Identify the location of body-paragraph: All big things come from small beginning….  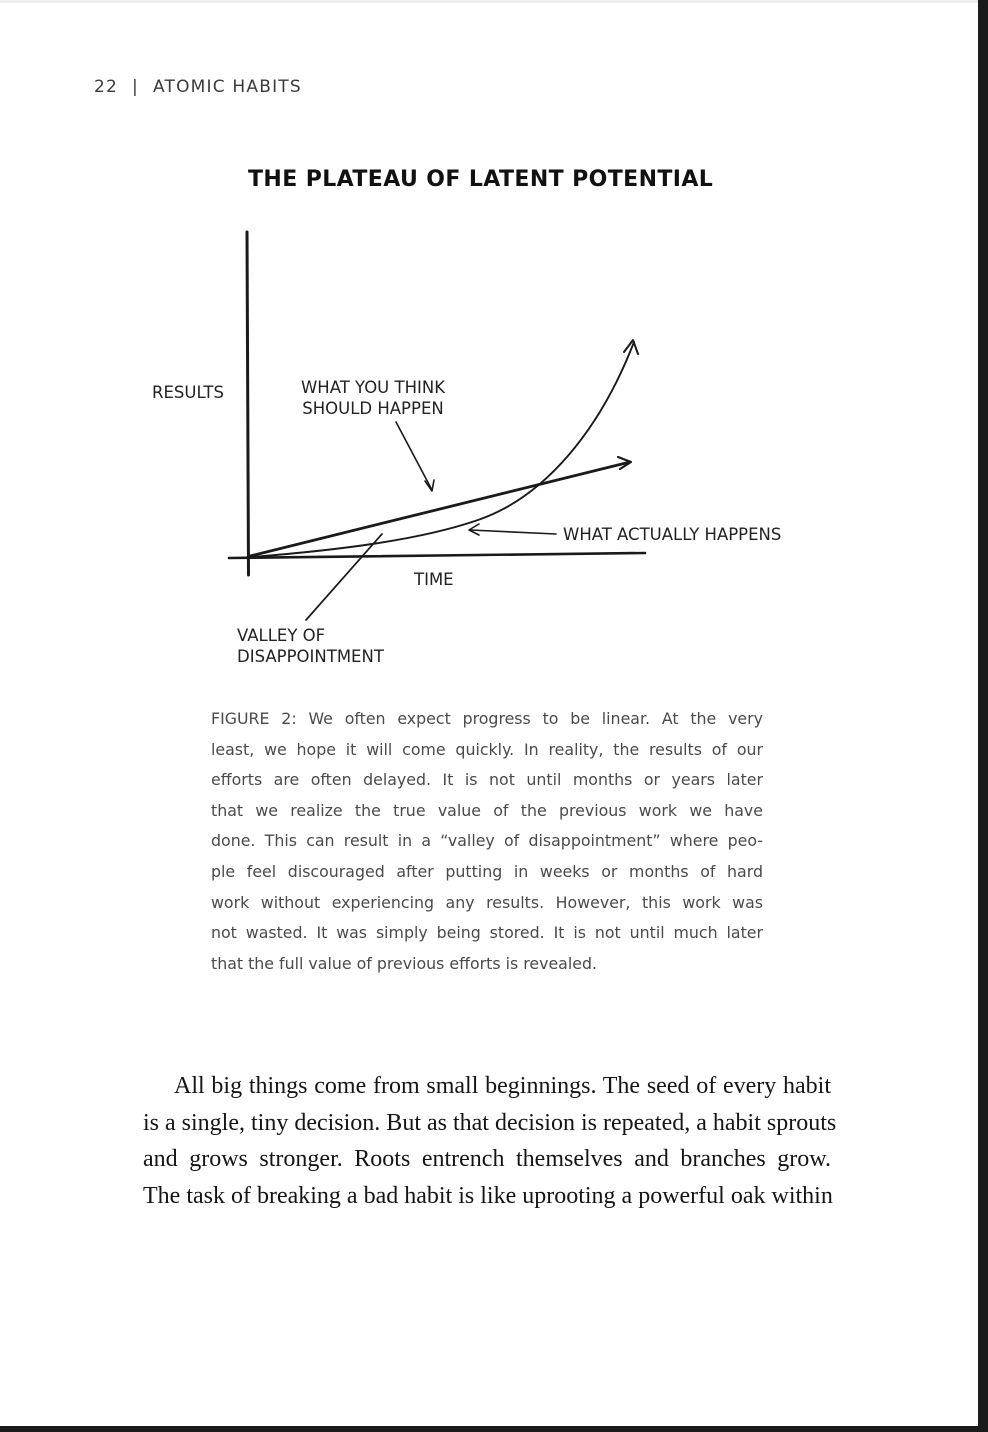
(490, 1141).